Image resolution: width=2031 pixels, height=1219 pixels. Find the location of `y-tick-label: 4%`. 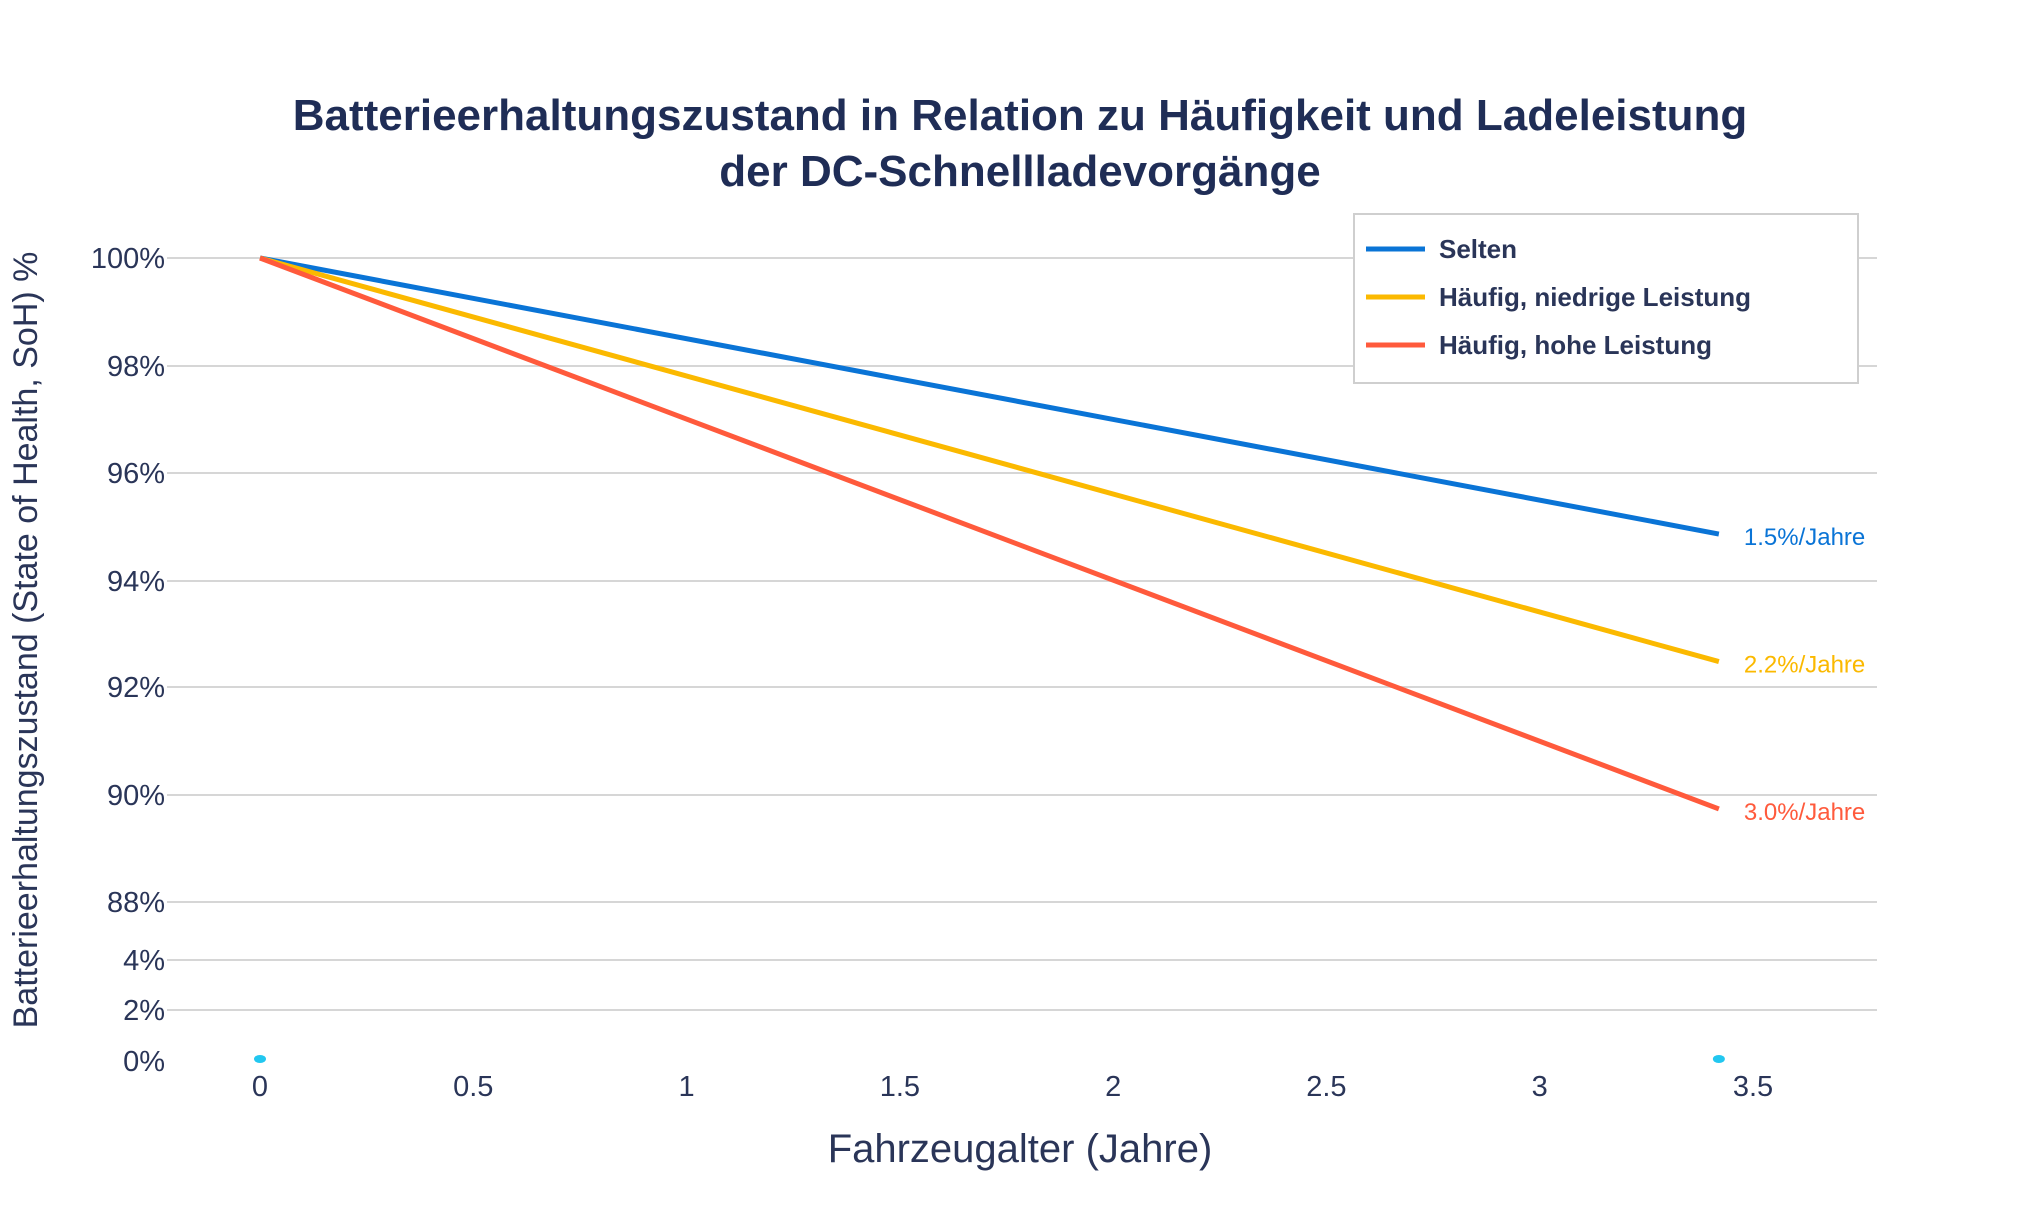

y-tick-label: 4% is located at coordinates (144, 961).